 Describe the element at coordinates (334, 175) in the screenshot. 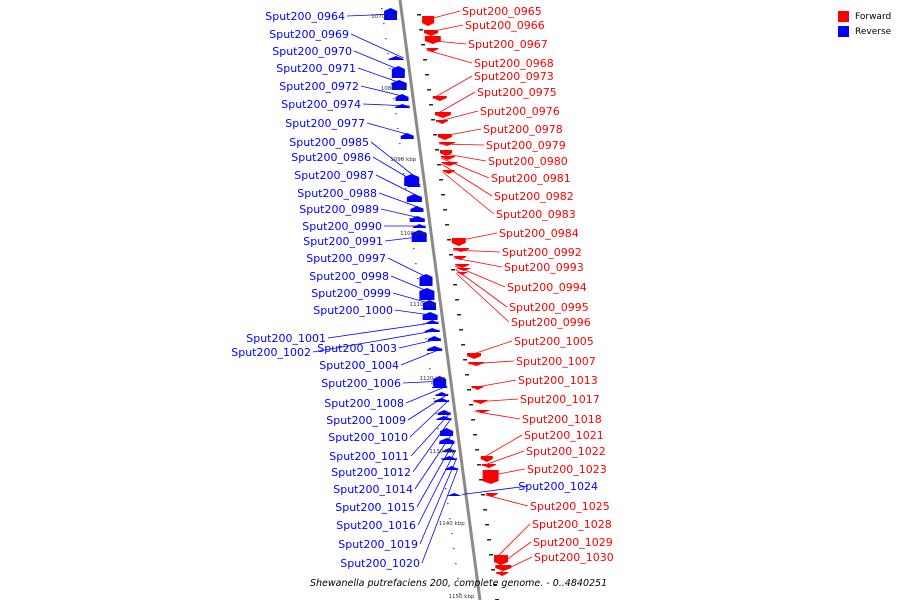

I see `reverse-gene-label: Sput200_0987` at that location.